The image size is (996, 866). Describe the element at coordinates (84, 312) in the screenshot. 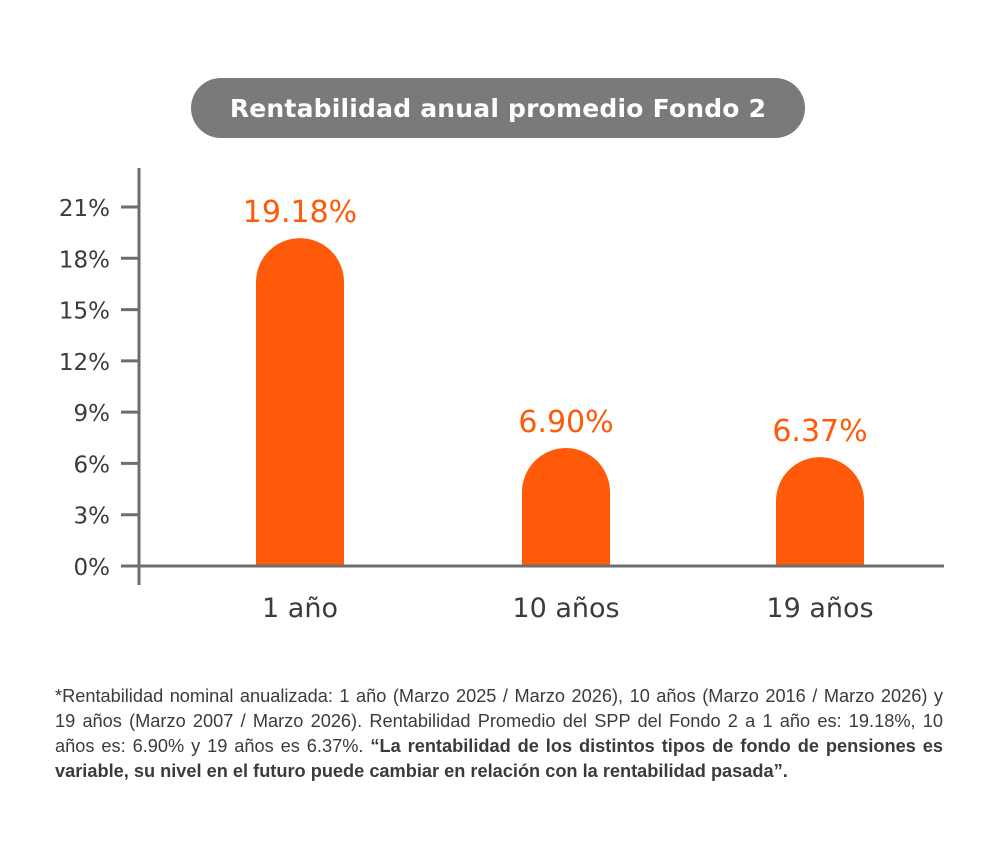

I see `y-tick-label: 15%` at that location.